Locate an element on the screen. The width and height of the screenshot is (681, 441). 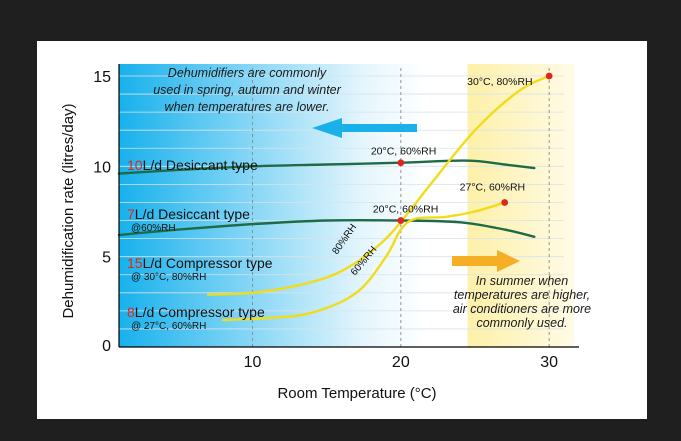
y-tick-label: 10 is located at coordinates (102, 167).